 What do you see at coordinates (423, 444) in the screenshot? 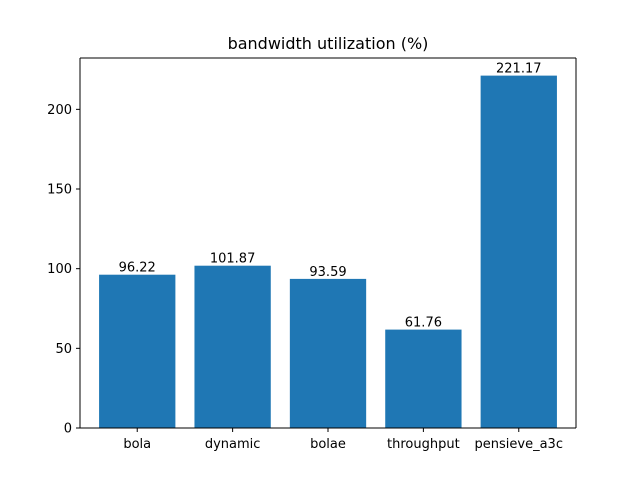
I see `x-tick-label-throughput: throughput` at bounding box center [423, 444].